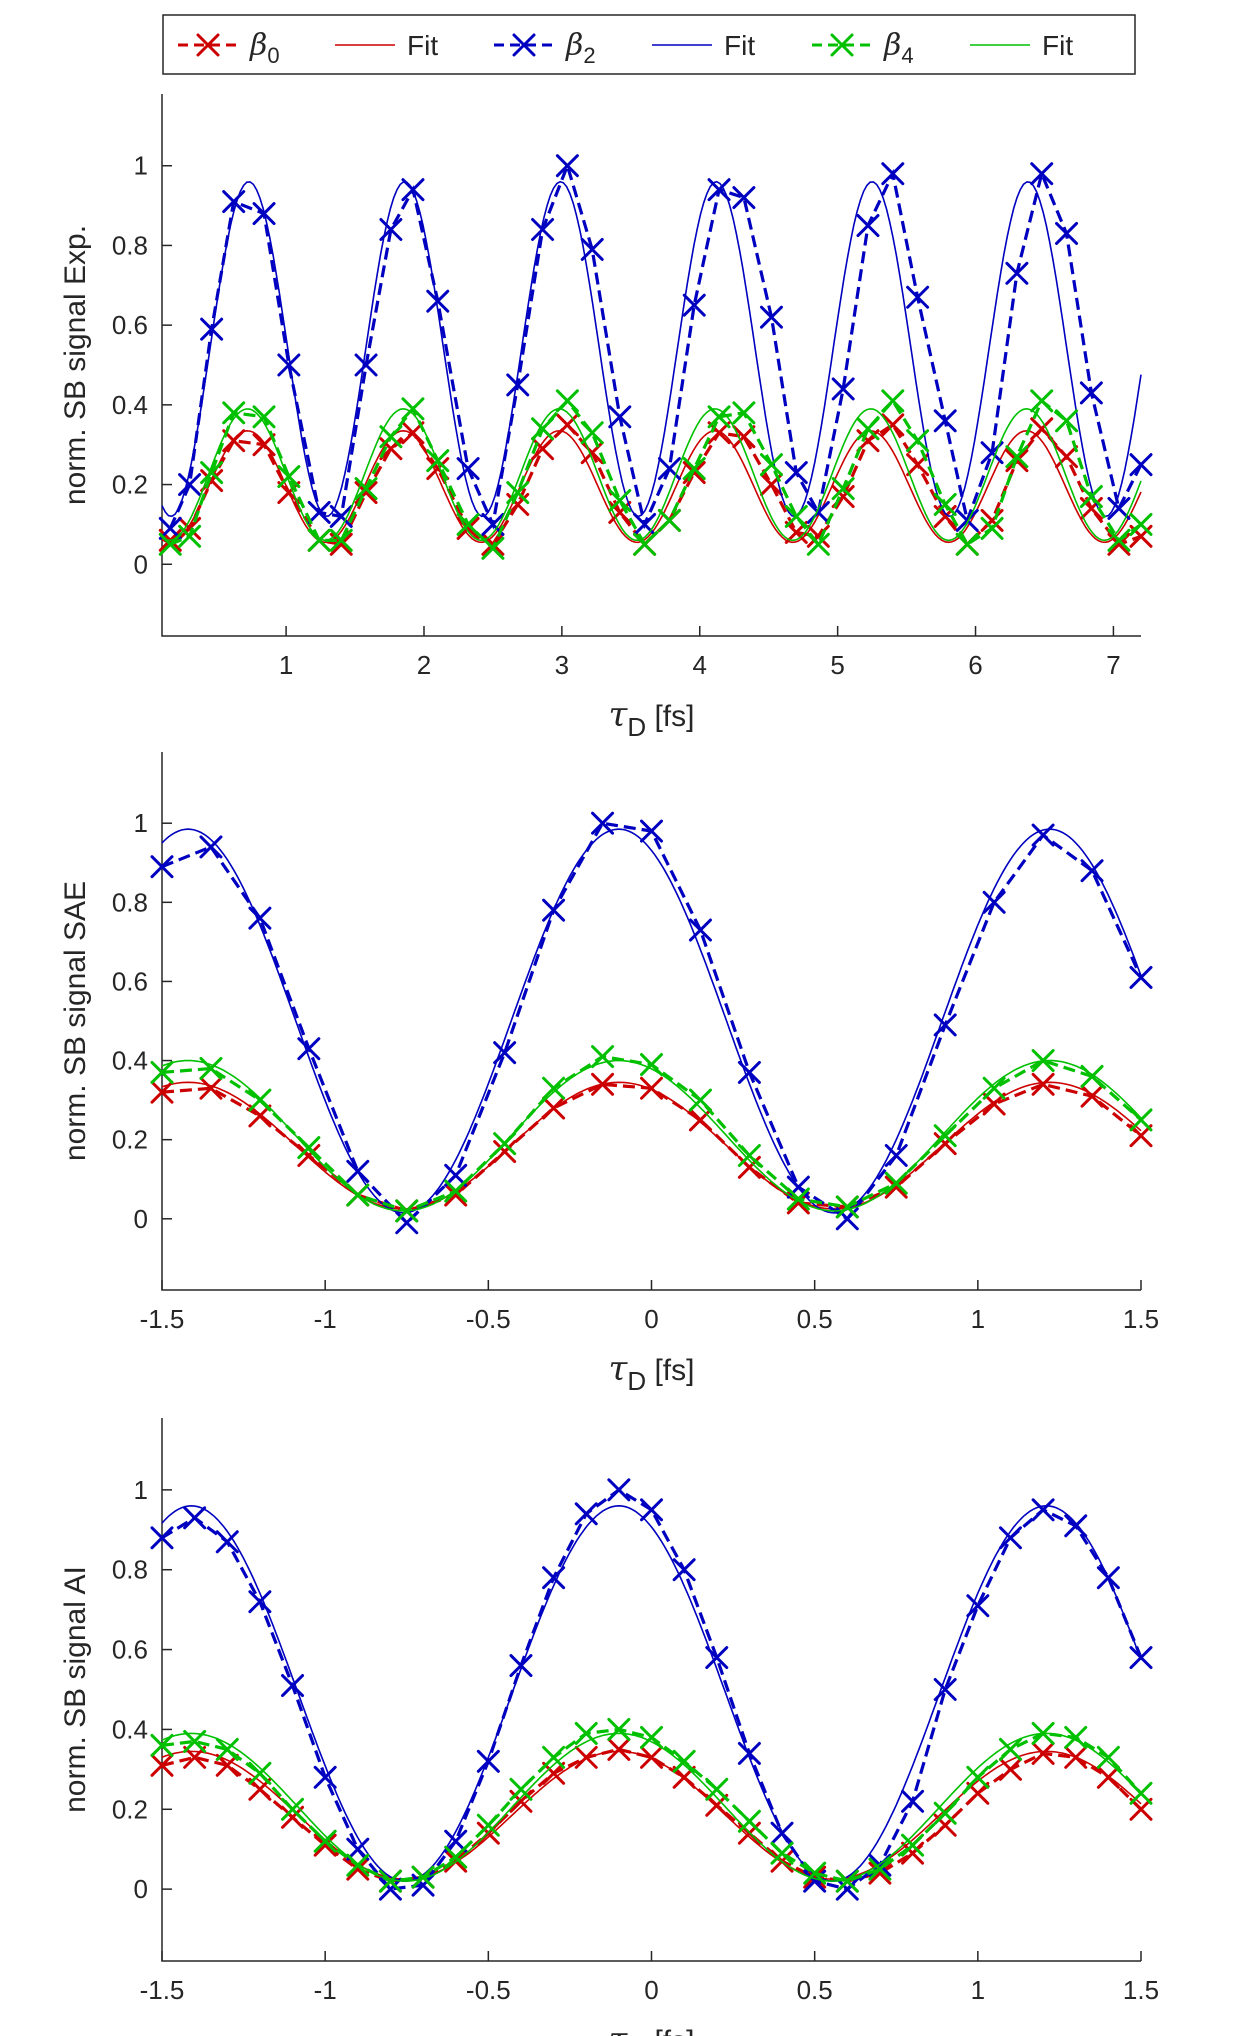 The height and width of the screenshot is (2036, 1233). Describe the element at coordinates (651, 1319) in the screenshot. I see `x-tick-label: 0` at that location.